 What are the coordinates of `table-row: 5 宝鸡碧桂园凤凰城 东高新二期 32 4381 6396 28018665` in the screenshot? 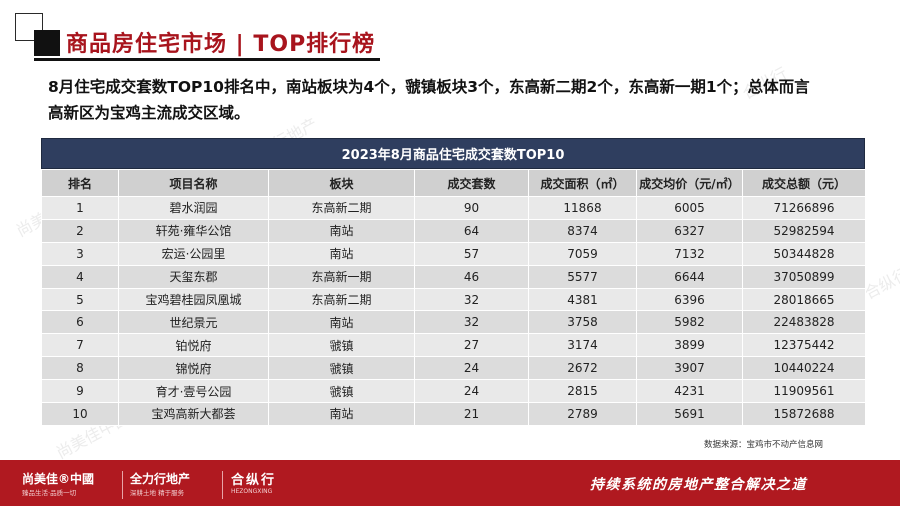 It's located at (453, 299).